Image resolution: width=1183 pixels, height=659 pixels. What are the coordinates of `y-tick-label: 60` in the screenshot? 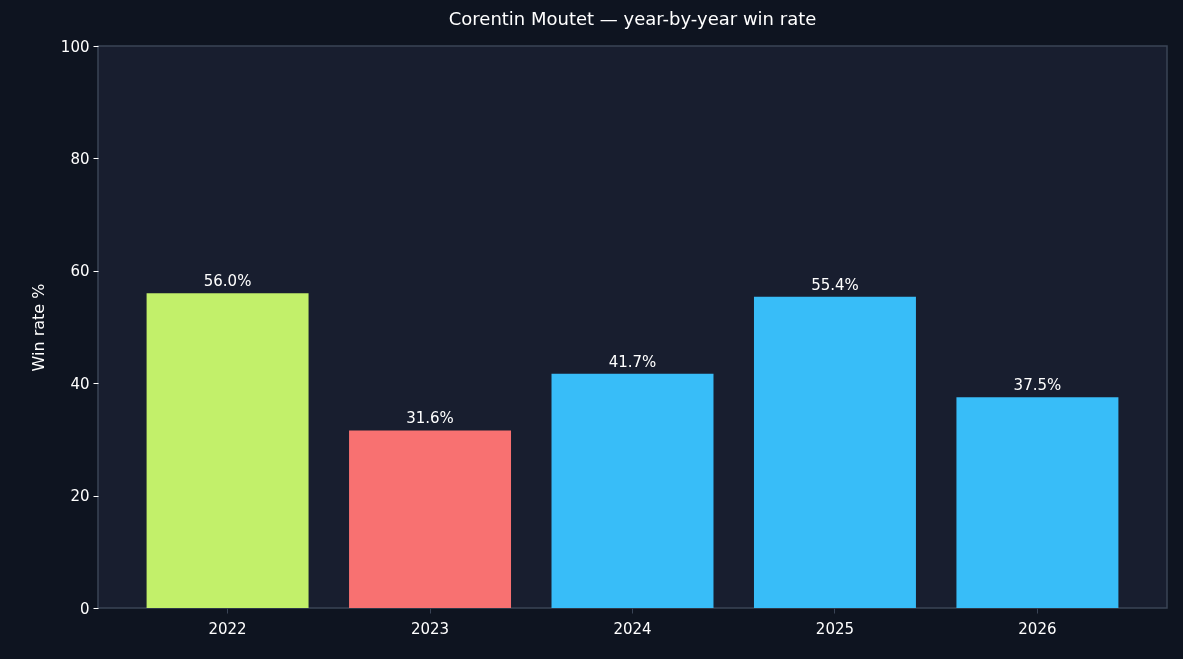 It's located at (80, 271).